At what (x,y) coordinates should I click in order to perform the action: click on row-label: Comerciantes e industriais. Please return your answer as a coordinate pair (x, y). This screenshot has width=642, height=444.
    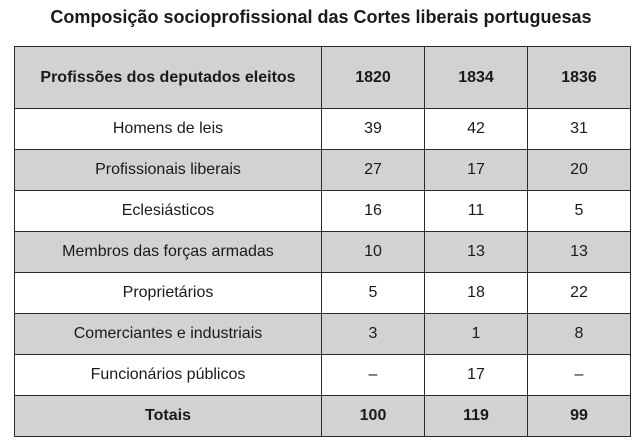
    Looking at the image, I should click on (168, 334).